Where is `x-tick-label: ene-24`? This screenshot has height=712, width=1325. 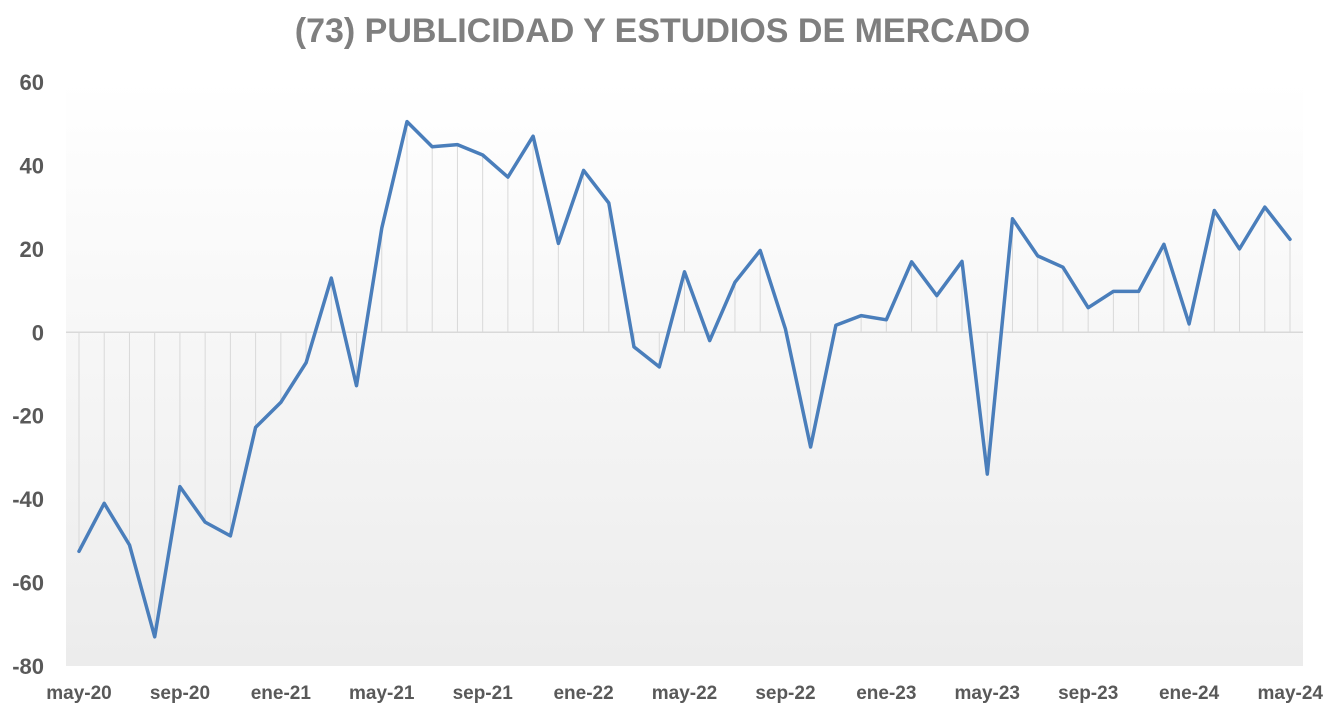
x-tick-label: ene-24 is located at coordinates (1189, 693).